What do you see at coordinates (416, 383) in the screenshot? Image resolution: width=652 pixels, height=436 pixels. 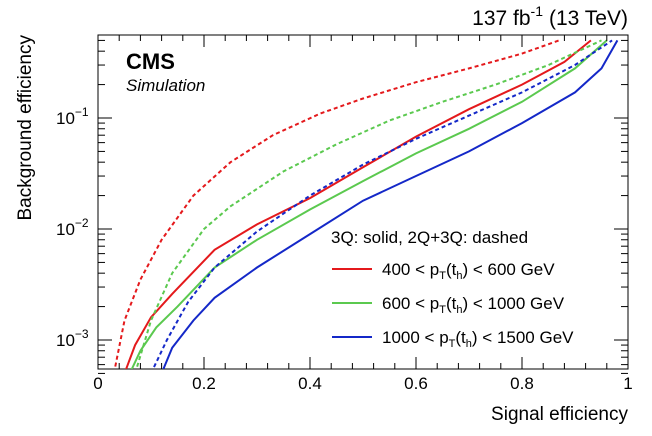 I see `x-tick-label: 0.6` at bounding box center [416, 383].